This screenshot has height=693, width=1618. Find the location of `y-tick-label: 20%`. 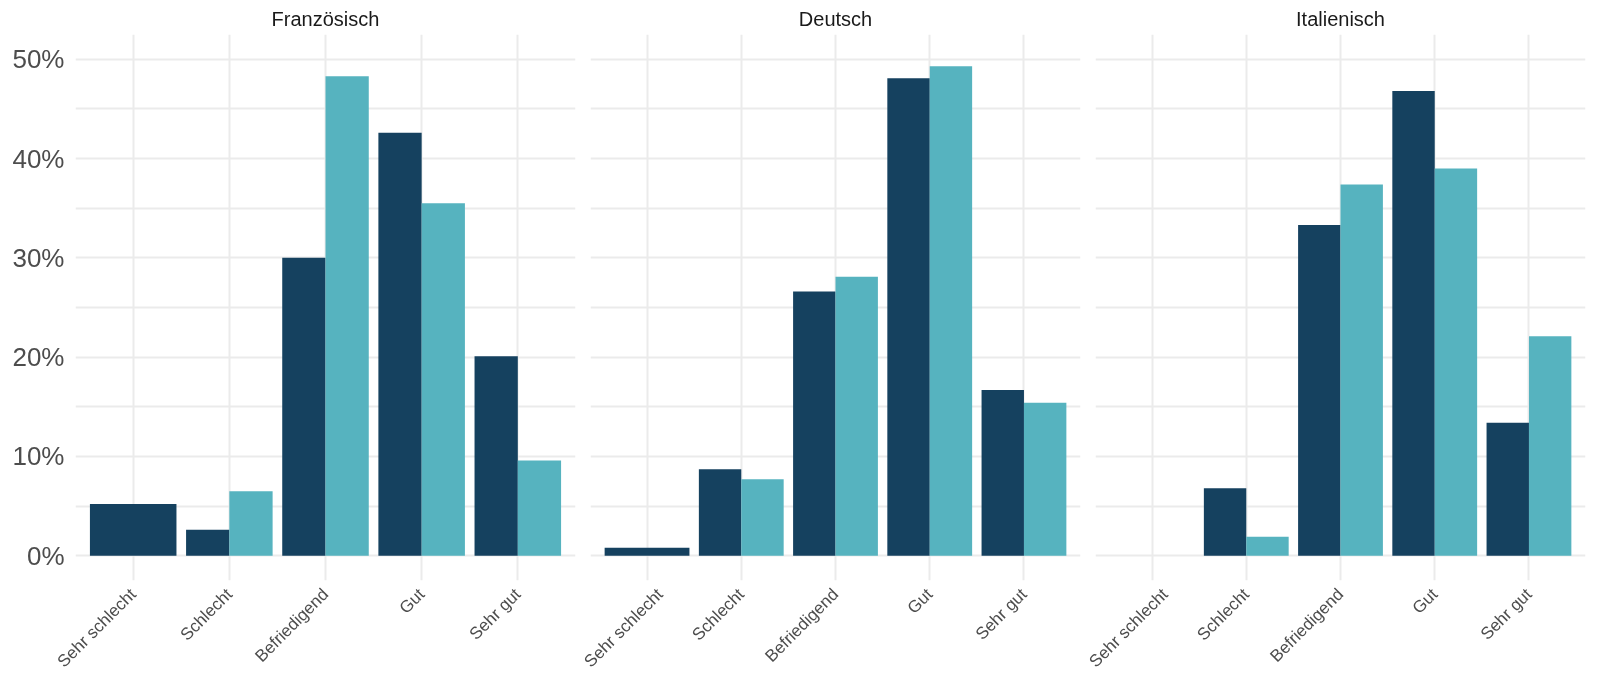

y-tick-label: 20% is located at coordinates (38, 357).